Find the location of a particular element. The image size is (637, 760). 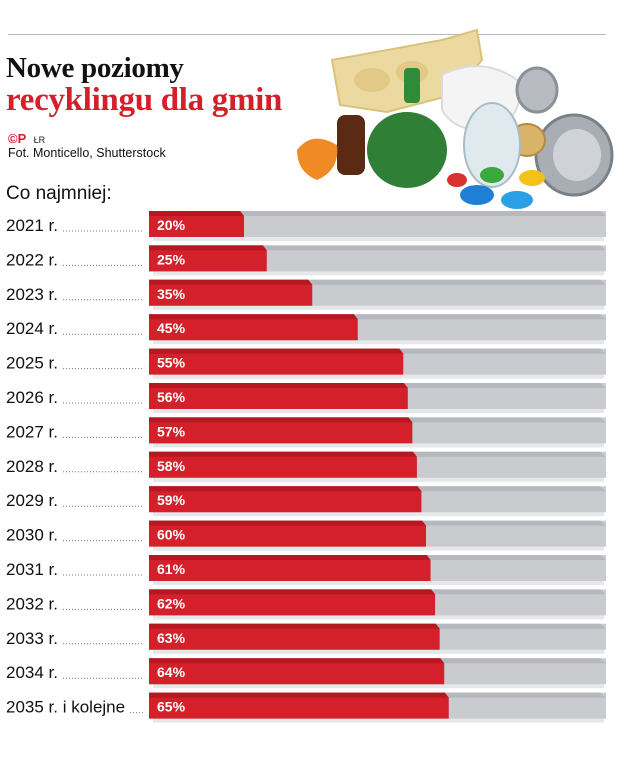

chart-title-line1: Nowe poziomy is located at coordinates (95, 68).